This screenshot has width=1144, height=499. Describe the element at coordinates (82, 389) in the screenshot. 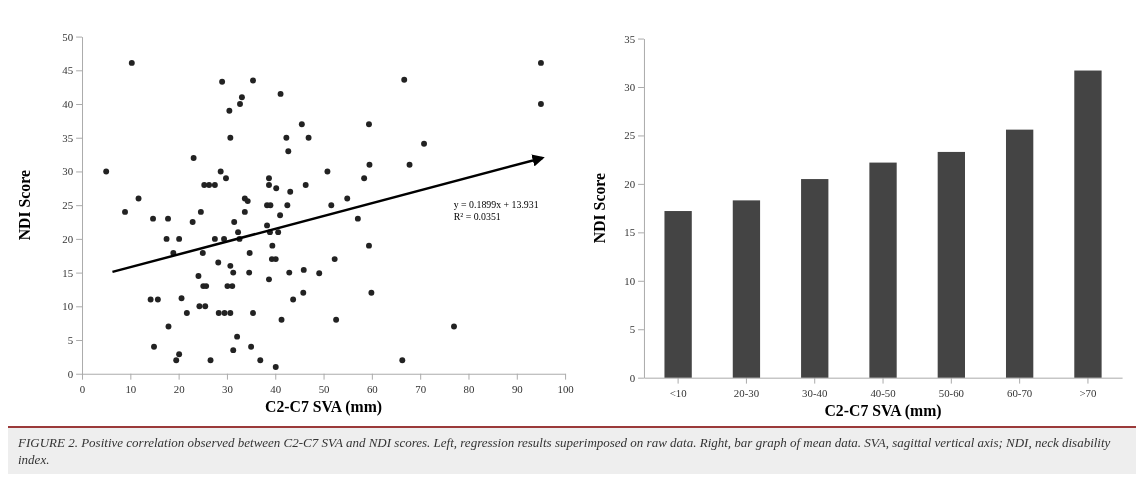

I see `x-tick-label: 0` at that location.